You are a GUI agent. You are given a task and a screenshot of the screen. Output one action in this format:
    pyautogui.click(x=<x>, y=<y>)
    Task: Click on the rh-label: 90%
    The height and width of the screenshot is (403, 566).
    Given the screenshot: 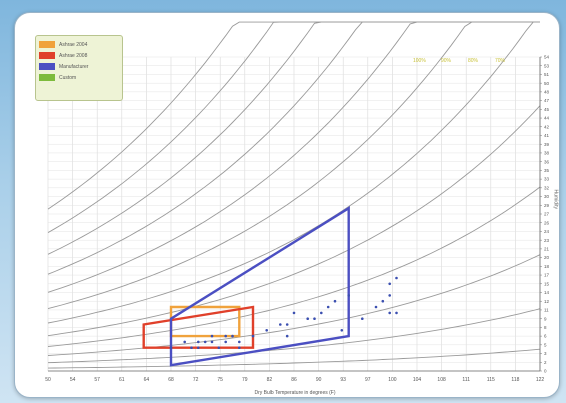 What is the action you would take?
    pyautogui.click(x=446, y=61)
    